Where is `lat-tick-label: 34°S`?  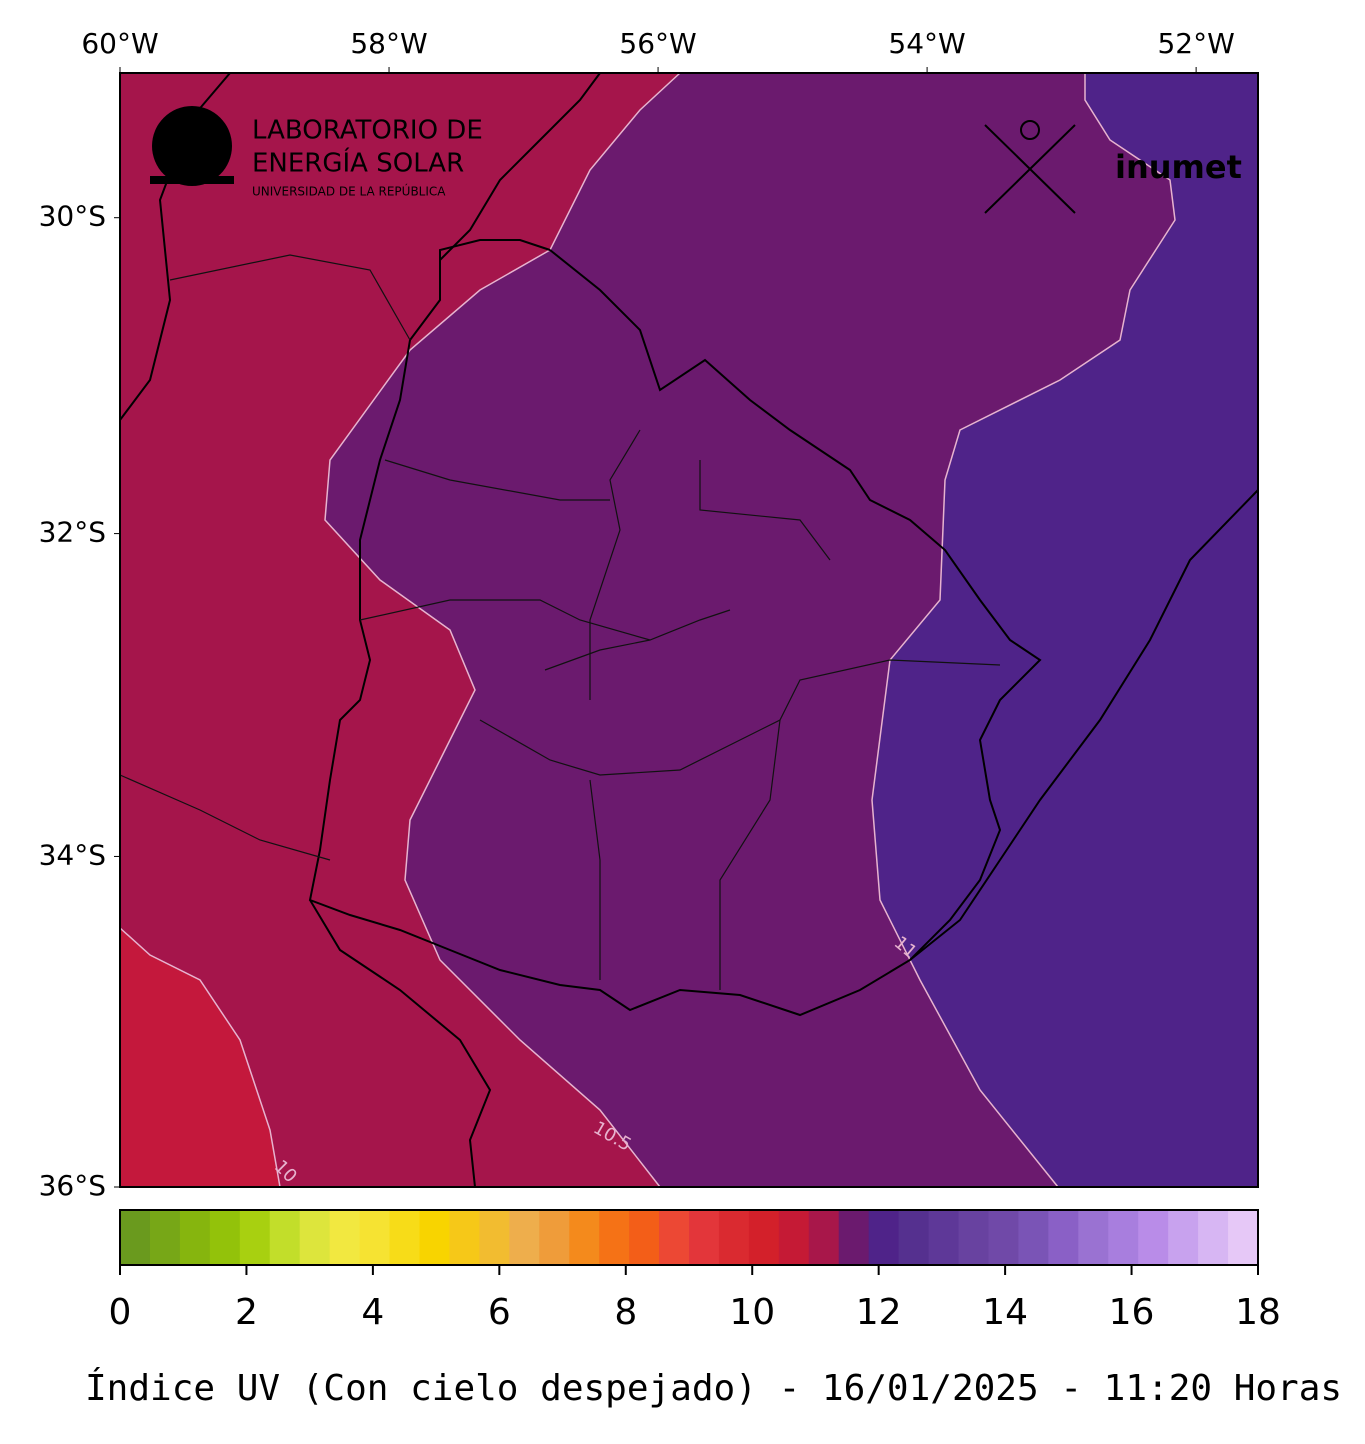 lat-tick-label: 34°S is located at coordinates (72, 854).